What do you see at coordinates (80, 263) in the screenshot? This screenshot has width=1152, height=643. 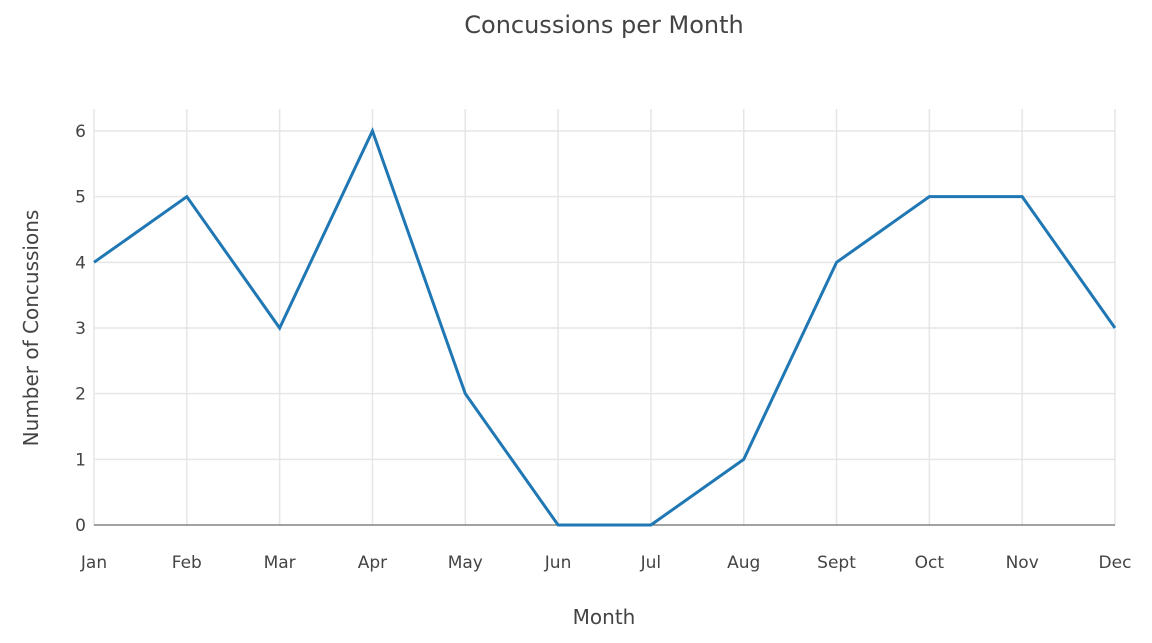 I see `y-tick-label: 4` at bounding box center [80, 263].